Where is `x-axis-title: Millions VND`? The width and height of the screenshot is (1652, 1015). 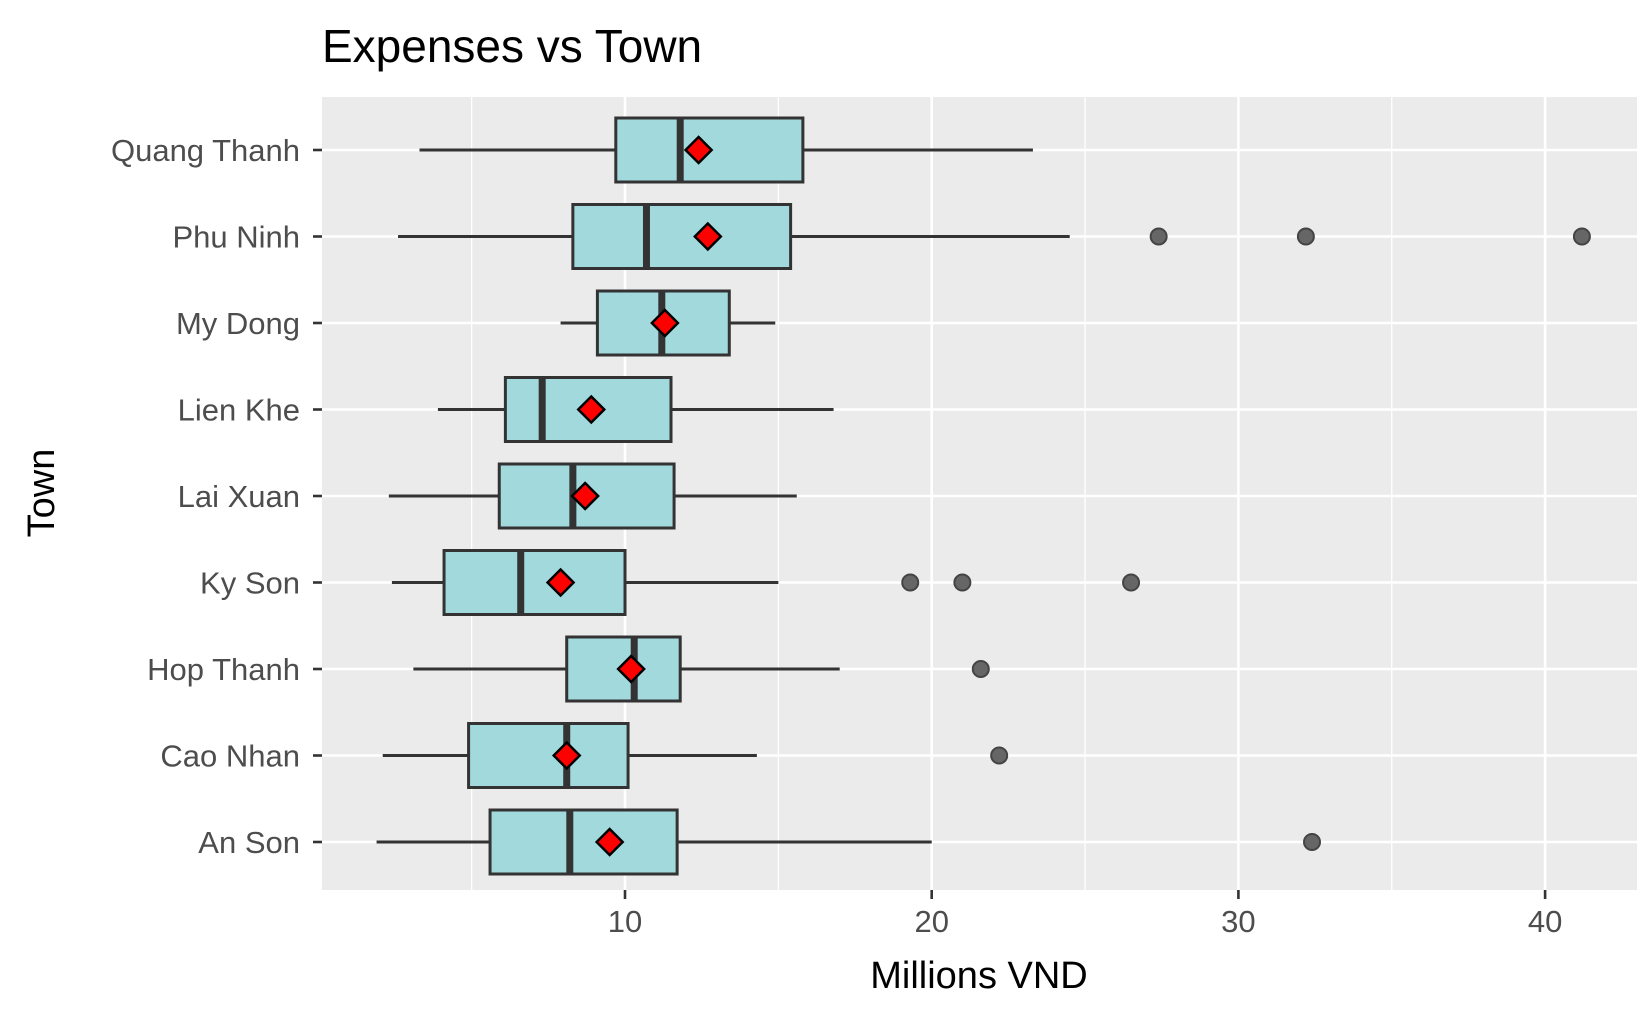
x-axis-title: Millions VND is located at coordinates (978, 976).